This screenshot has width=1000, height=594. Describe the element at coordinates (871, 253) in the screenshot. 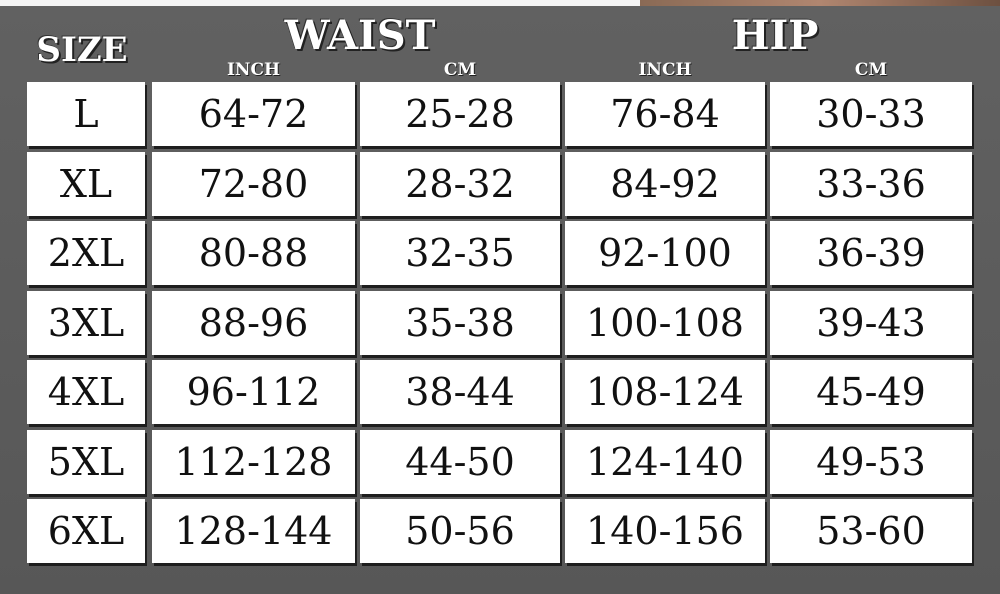

I see `measurement-cell-hip-cm: 36-39` at that location.